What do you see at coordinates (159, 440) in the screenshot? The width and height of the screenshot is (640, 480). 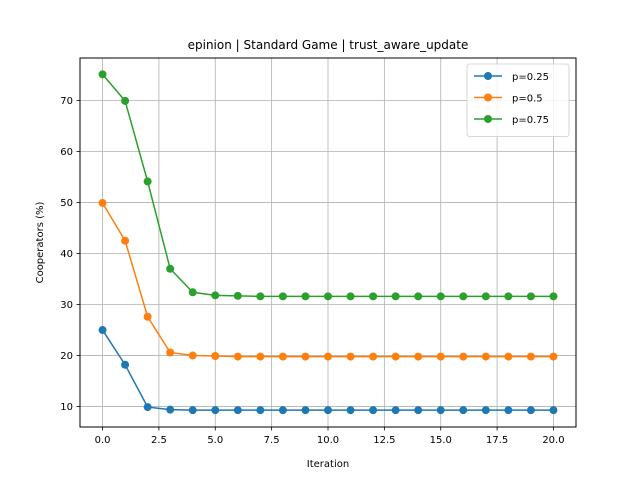 I see `x-tick-label: 2.5` at bounding box center [159, 440].